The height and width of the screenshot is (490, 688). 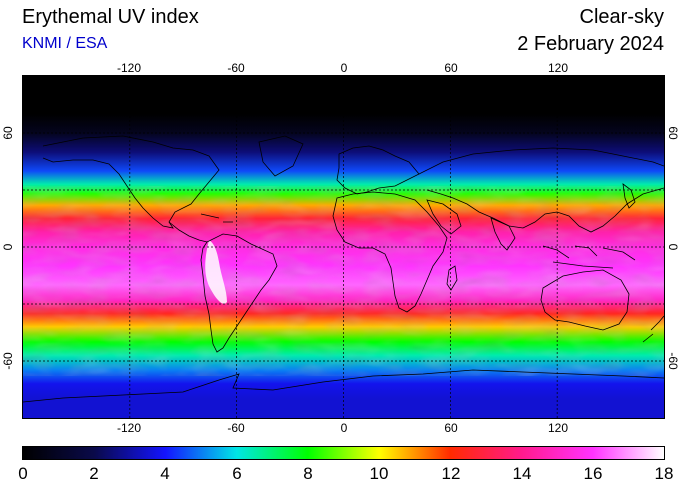 What do you see at coordinates (621, 17) in the screenshot?
I see `sky-mode-label: Clear-sky` at bounding box center [621, 17].